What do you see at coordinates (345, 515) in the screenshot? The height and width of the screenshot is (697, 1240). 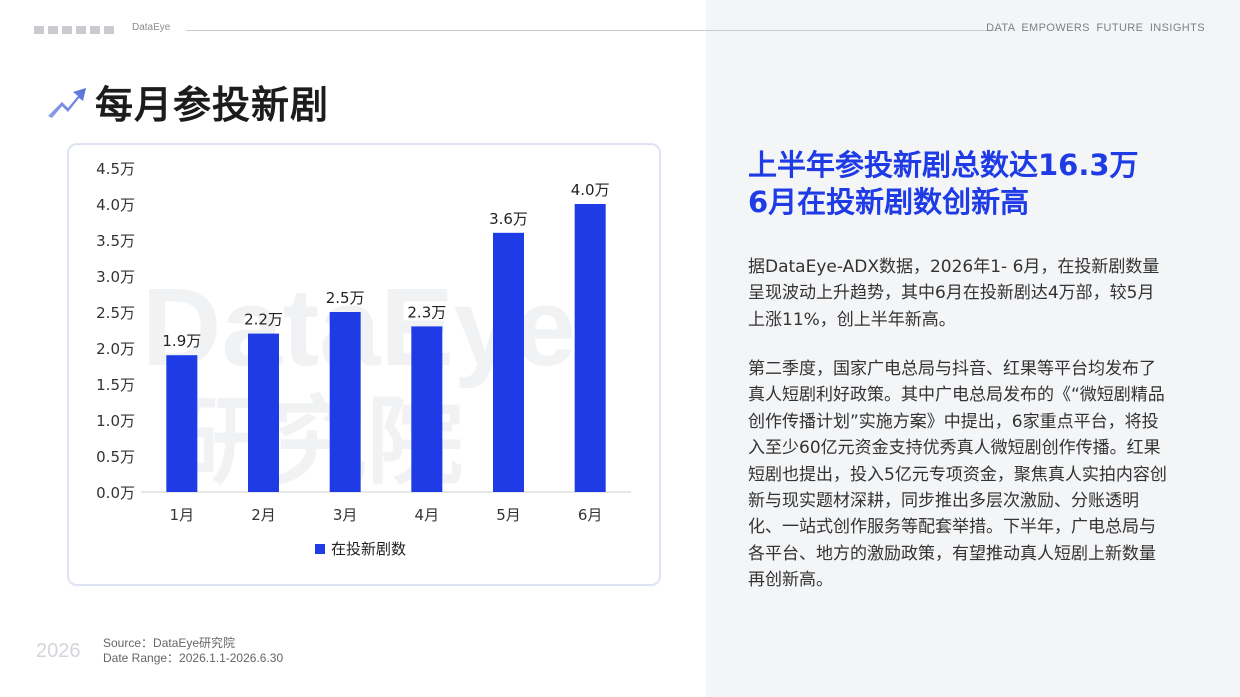 I see `x-tick-label: 3月` at bounding box center [345, 515].